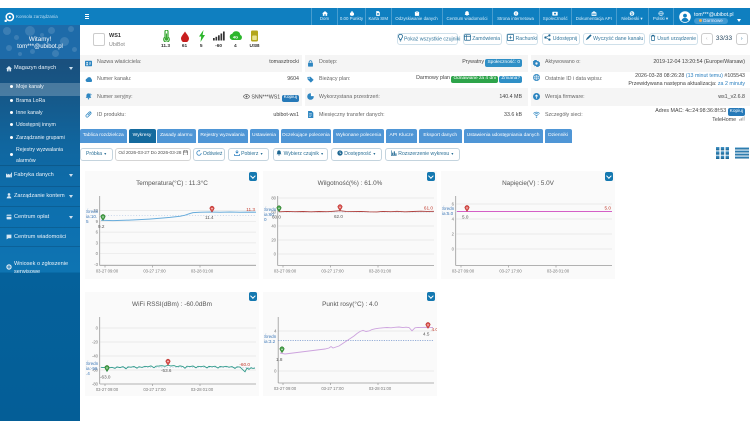  I want to click on svg-text: 2, so click(453, 234).